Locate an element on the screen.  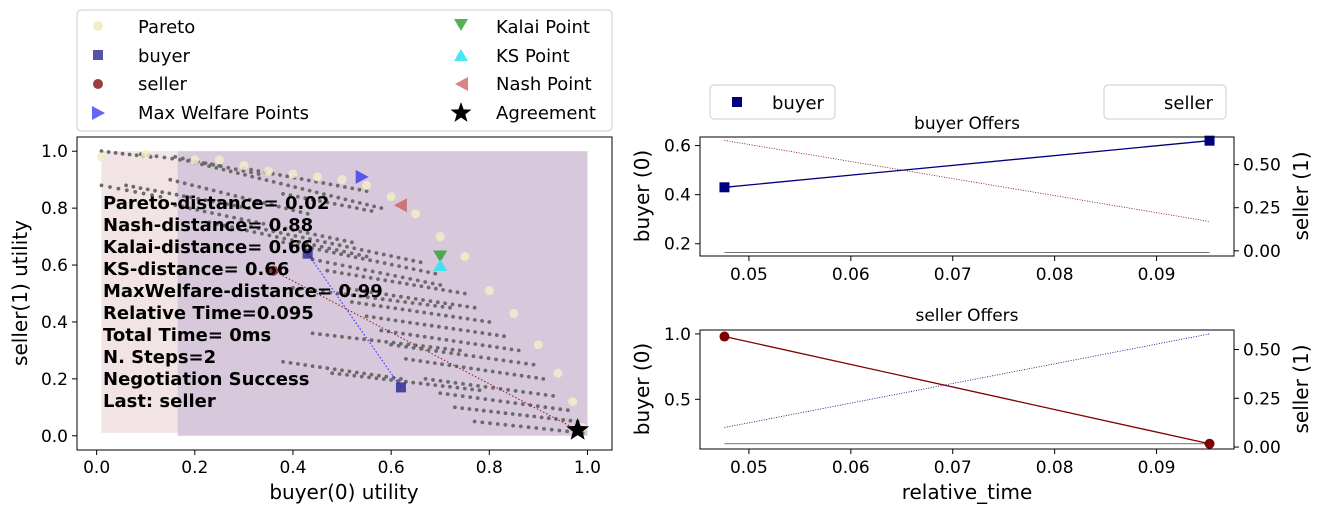
seller-offers-title: seller Offers is located at coordinates (966, 316).